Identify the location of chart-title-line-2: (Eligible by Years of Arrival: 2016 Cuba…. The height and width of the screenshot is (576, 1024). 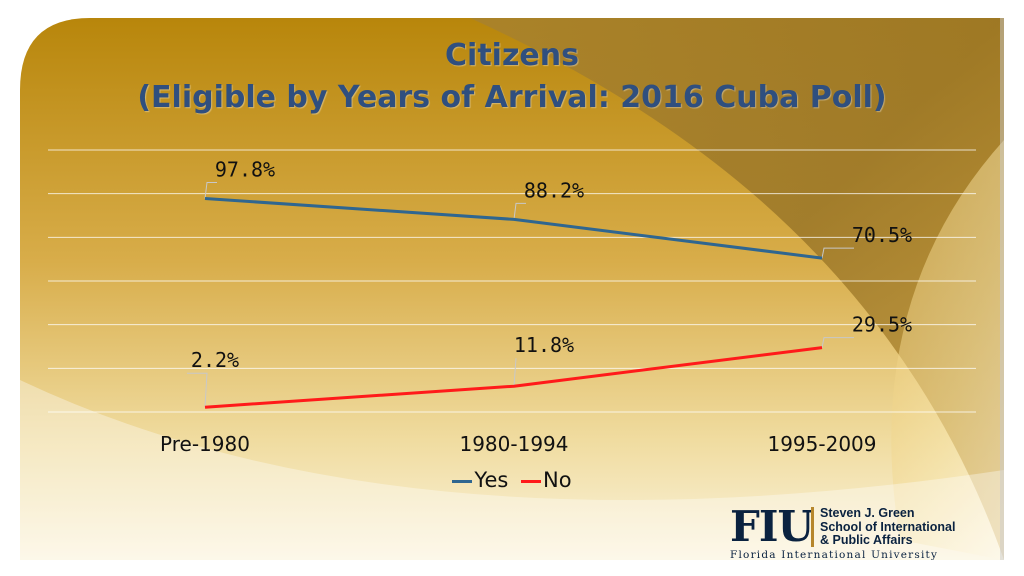
(512, 97).